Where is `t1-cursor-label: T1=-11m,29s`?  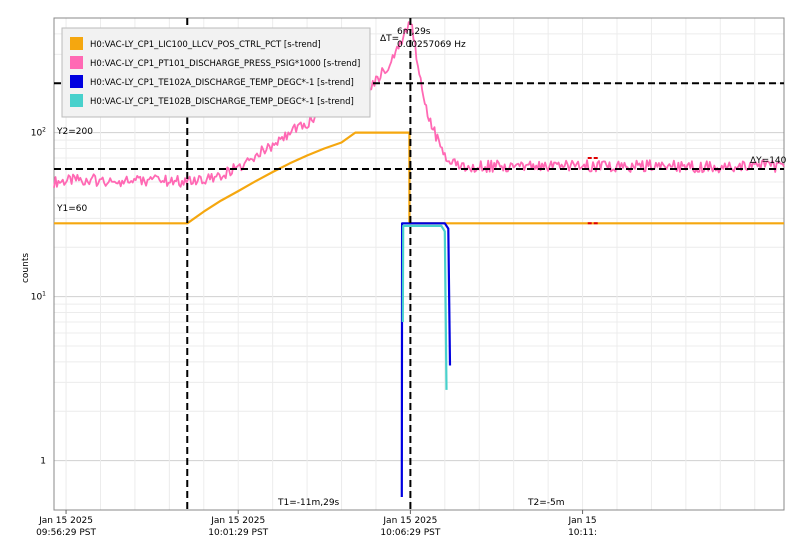 t1-cursor-label: T1=-11m,29s is located at coordinates (308, 503).